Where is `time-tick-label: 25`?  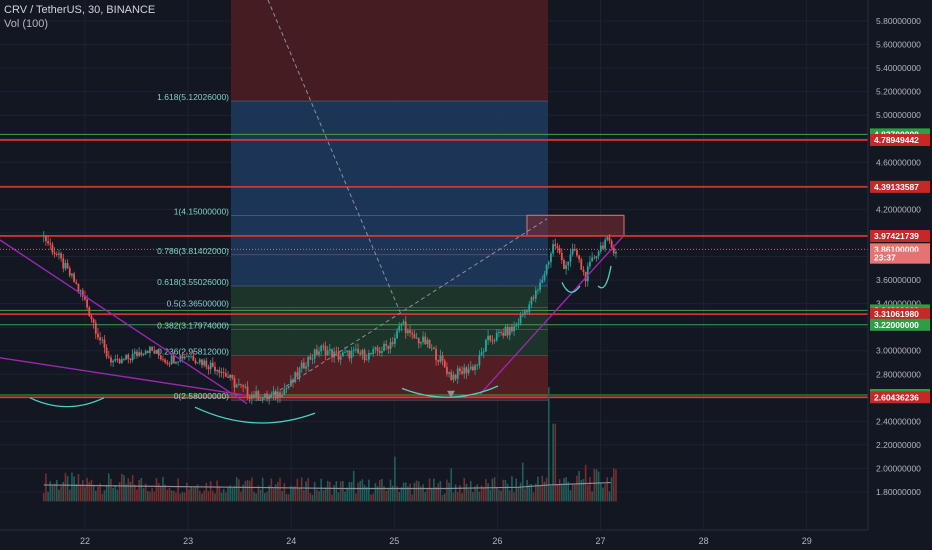
time-tick-label: 25 is located at coordinates (394, 541).